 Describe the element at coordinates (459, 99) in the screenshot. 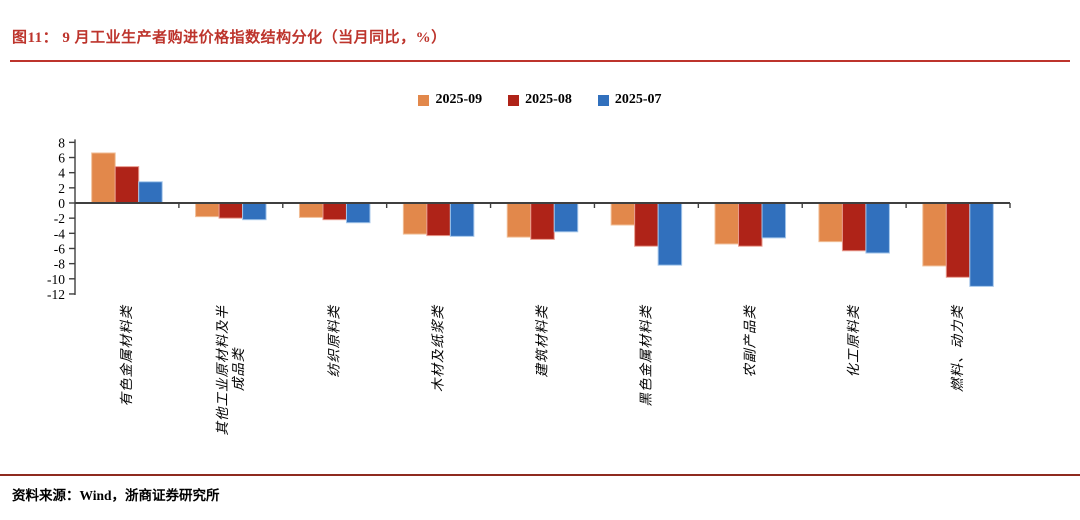

I see `legend-label-2025-09: 2025-09` at that location.